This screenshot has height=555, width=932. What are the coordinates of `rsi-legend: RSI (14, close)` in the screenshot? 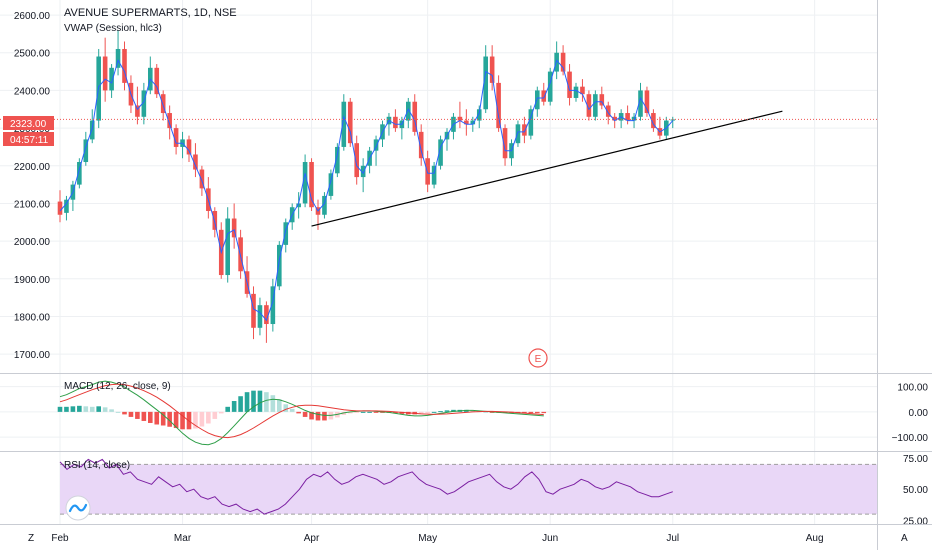 It's located at (97, 465).